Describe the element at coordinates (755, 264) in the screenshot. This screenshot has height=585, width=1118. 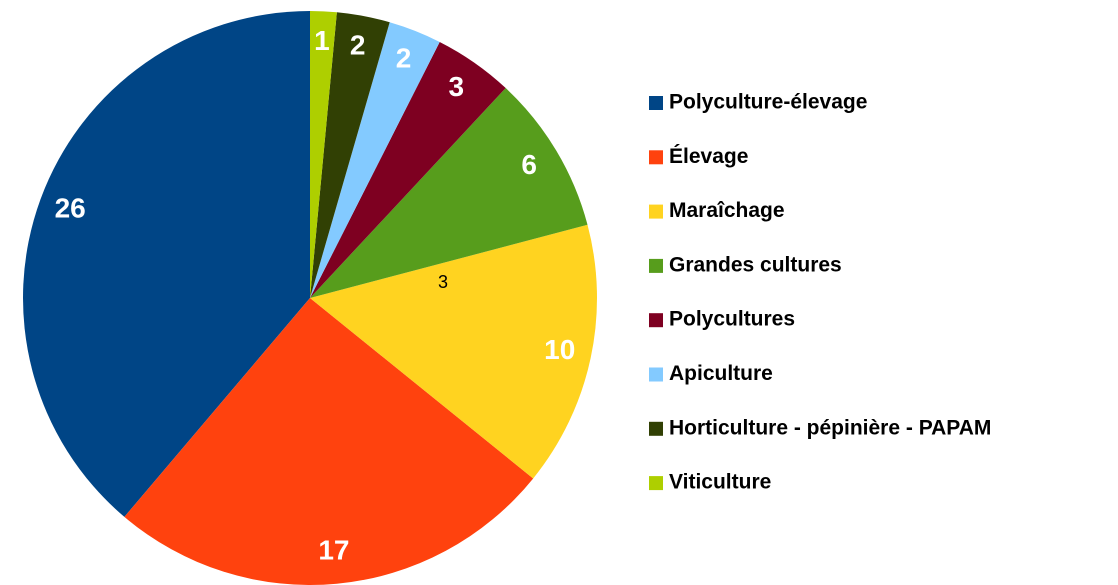
I see `legend-label: Grandes cultures` at that location.